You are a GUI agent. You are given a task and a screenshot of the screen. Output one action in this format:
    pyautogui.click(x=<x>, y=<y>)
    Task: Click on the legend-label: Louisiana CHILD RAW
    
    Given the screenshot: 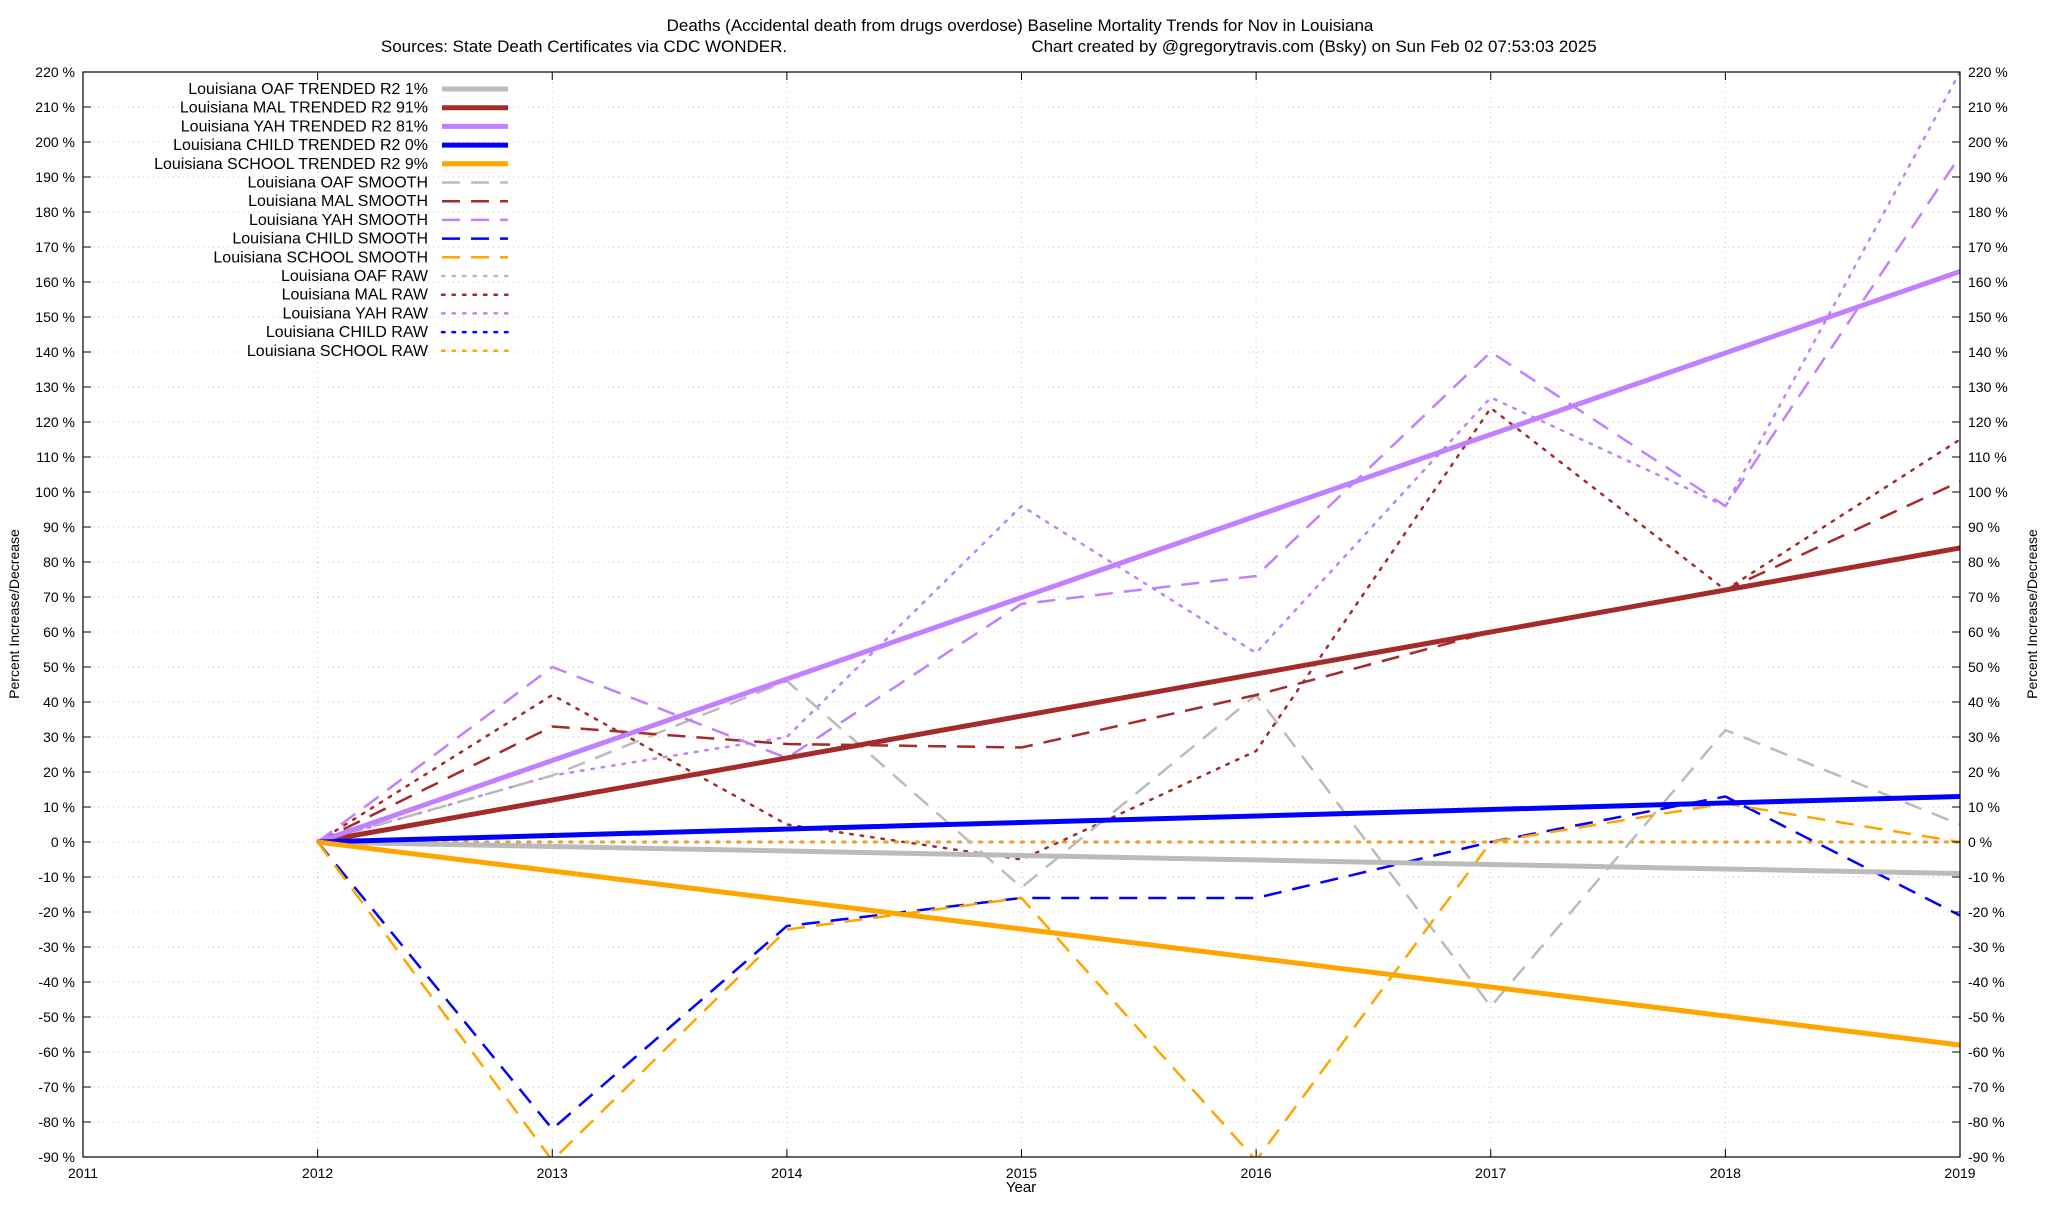 What is the action you would take?
    pyautogui.click(x=347, y=332)
    